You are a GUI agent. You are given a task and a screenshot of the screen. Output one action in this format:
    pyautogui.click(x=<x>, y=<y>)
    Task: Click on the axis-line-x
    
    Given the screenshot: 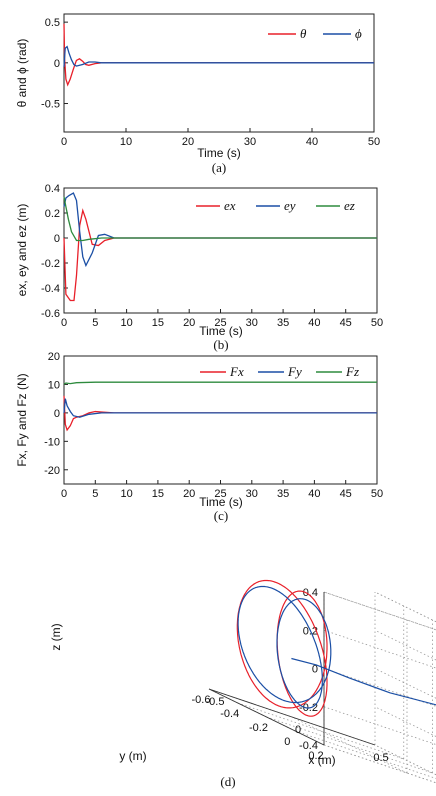 What is the action you would take?
    pyautogui.click(x=292, y=717)
    